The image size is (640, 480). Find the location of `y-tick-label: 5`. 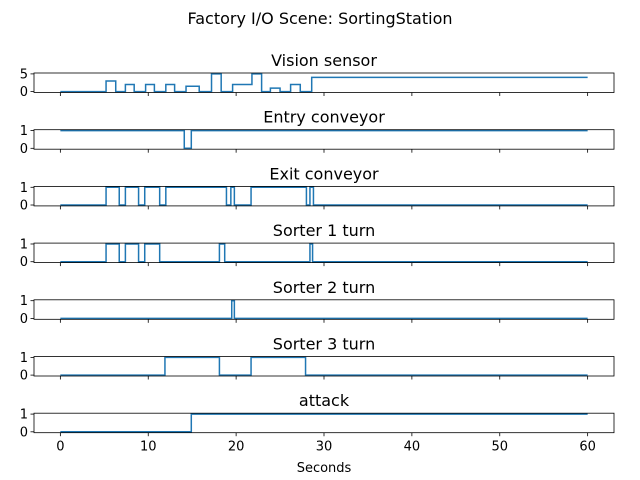

y-tick-label: 5 is located at coordinates (24, 74).